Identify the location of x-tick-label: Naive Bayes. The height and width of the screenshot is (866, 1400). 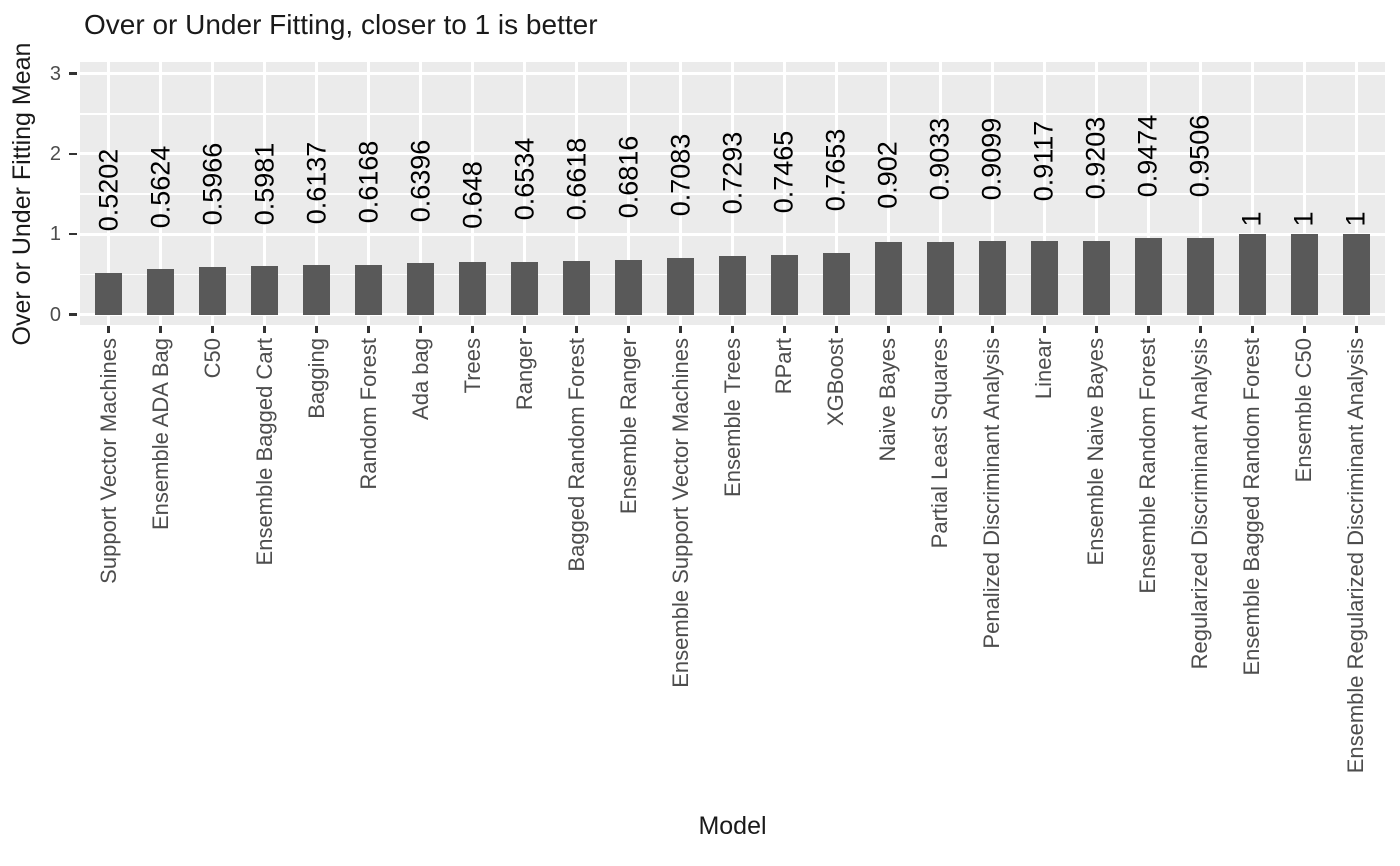
(888, 400).